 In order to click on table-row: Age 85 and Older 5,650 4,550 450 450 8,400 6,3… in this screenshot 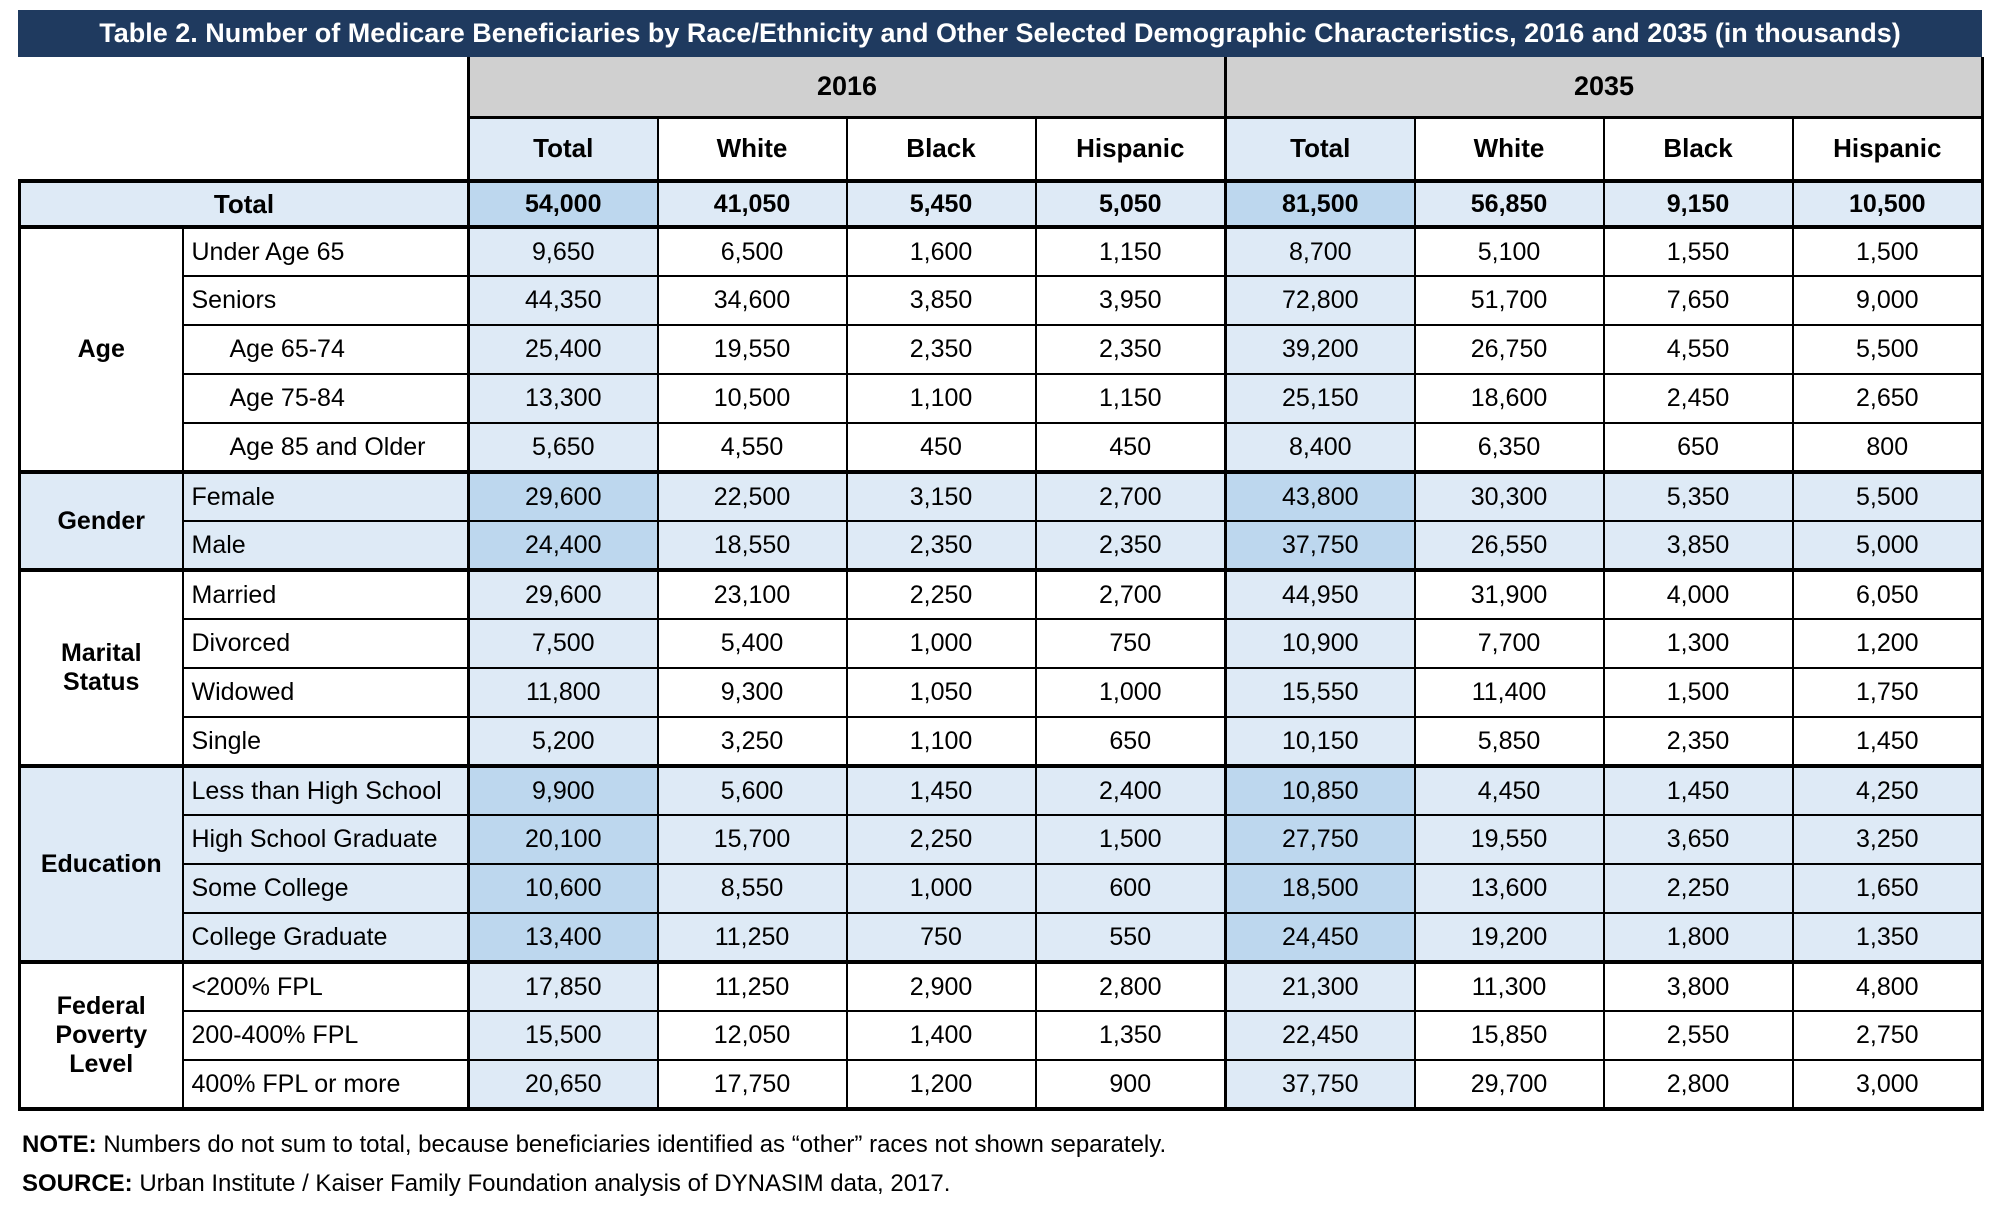, I will do `click(1002, 447)`.